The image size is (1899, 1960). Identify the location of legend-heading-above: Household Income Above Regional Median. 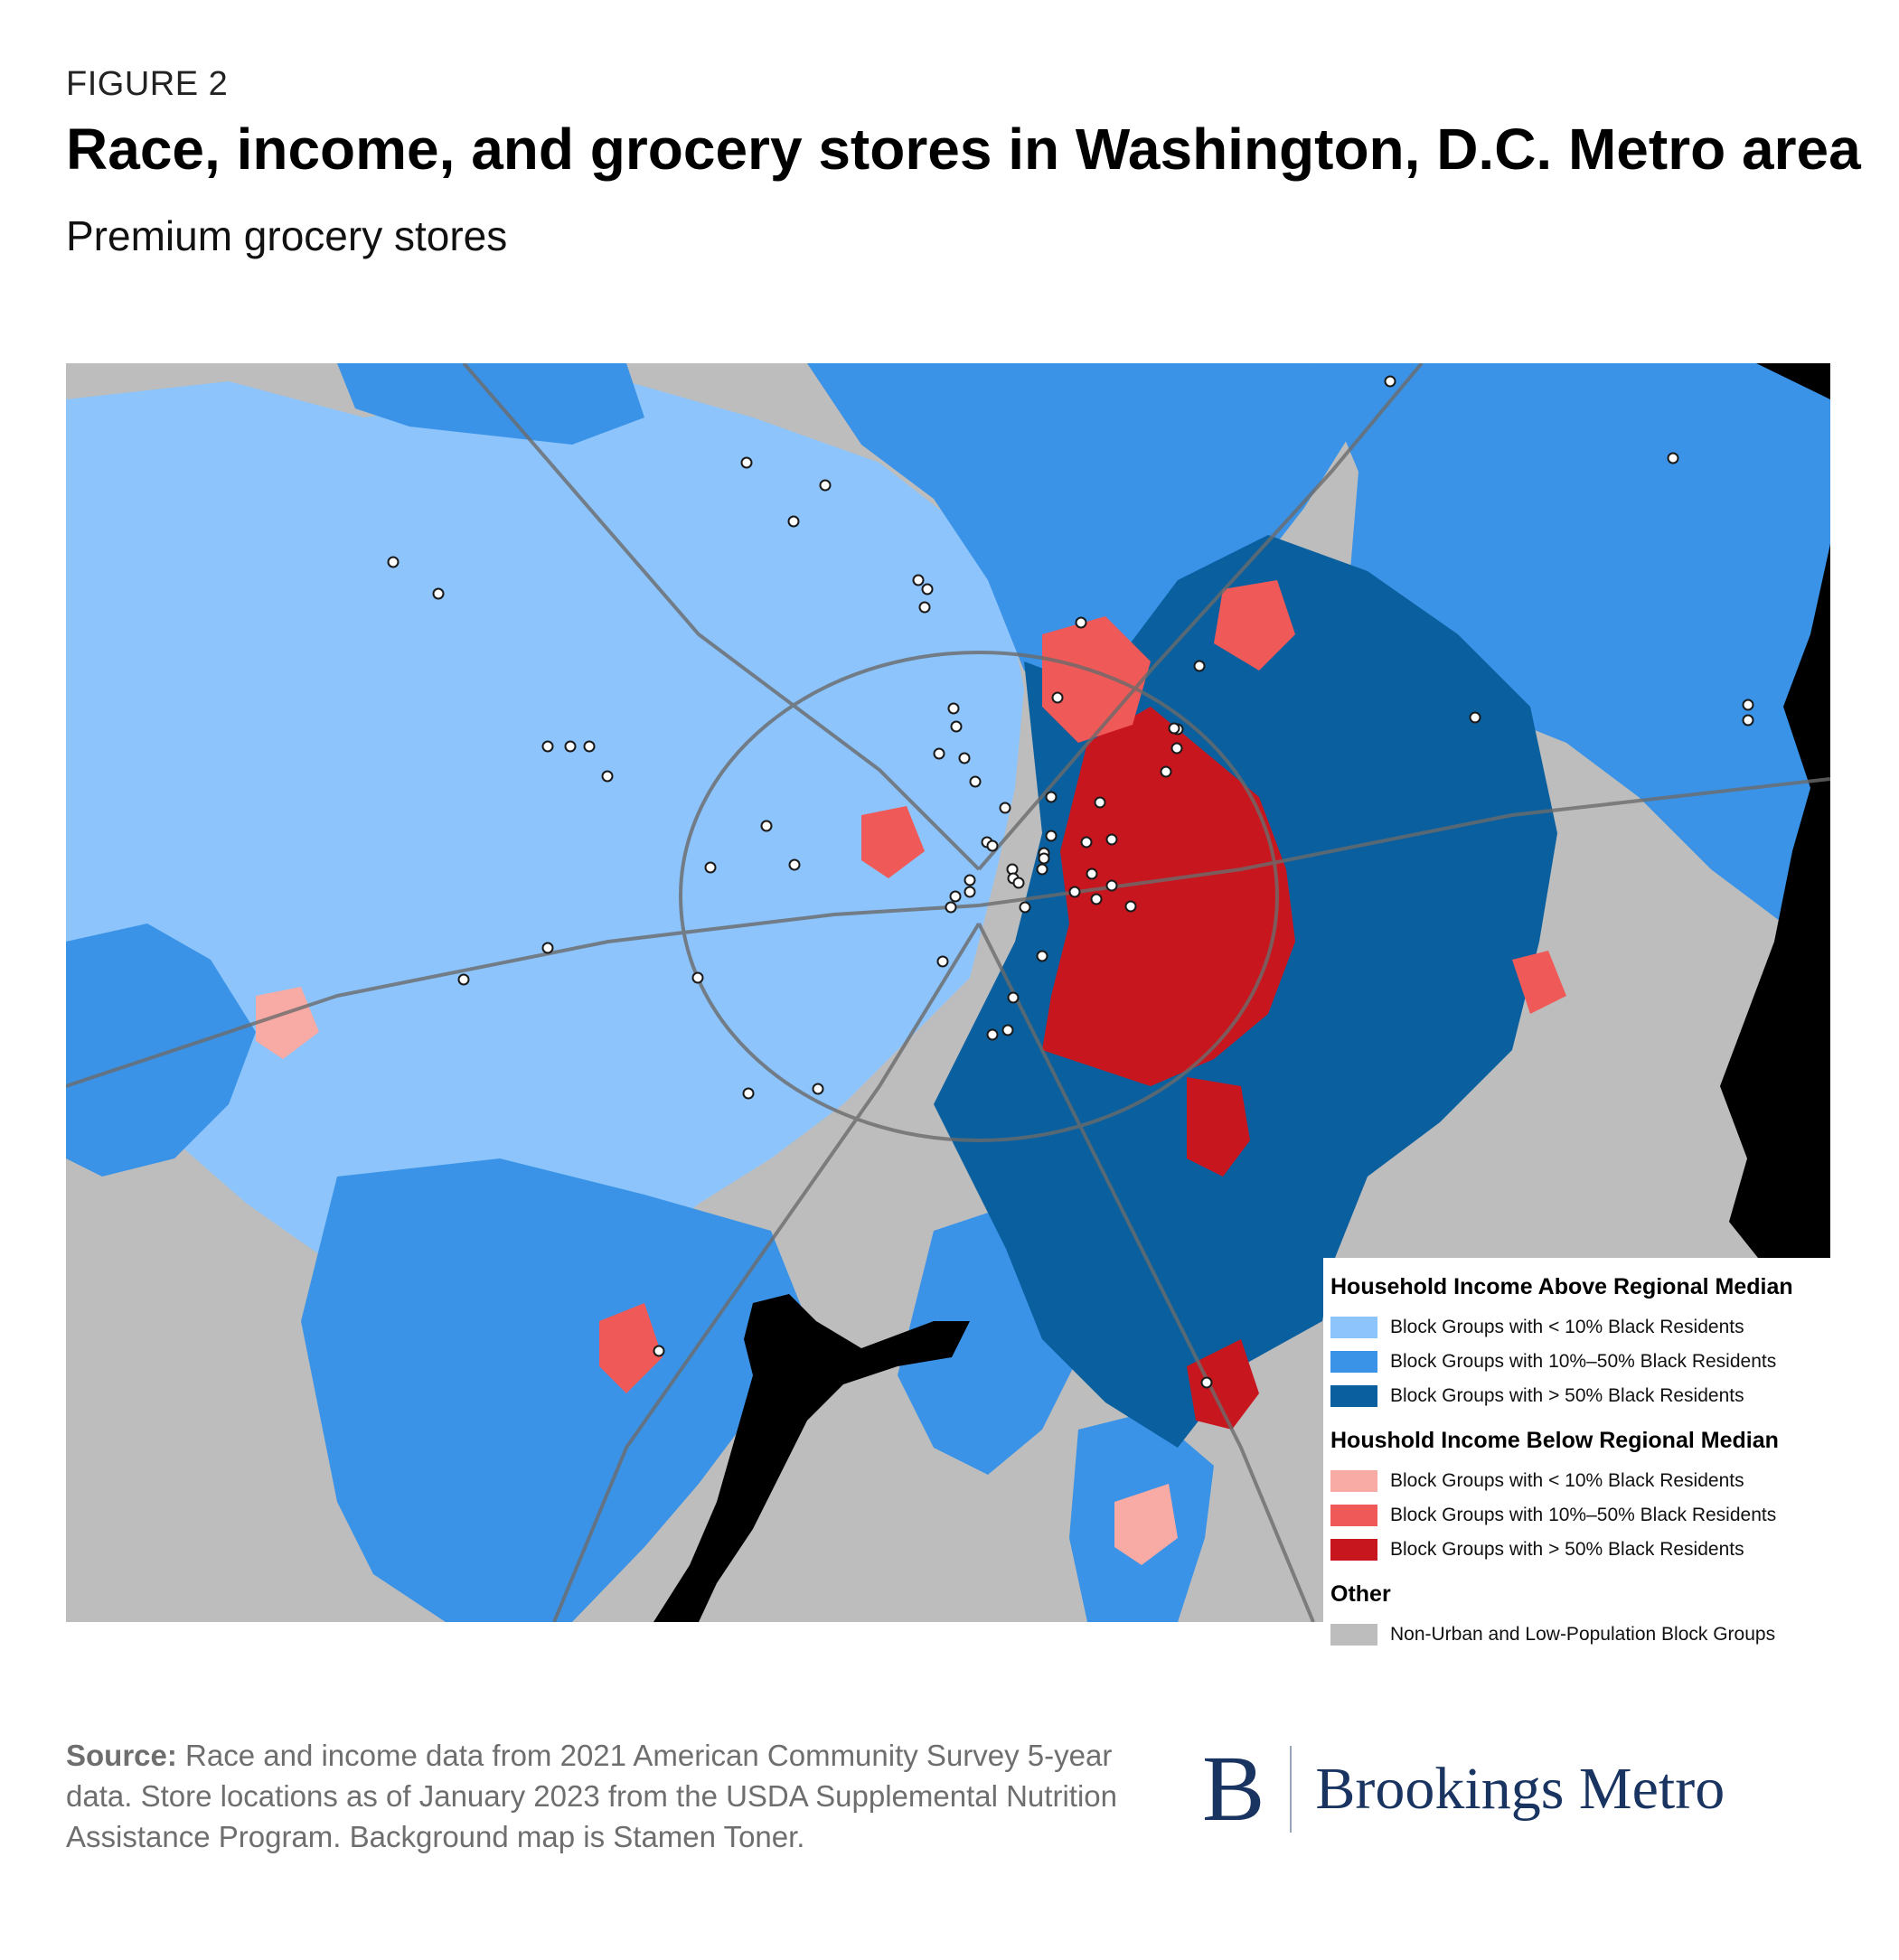
(1561, 1286).